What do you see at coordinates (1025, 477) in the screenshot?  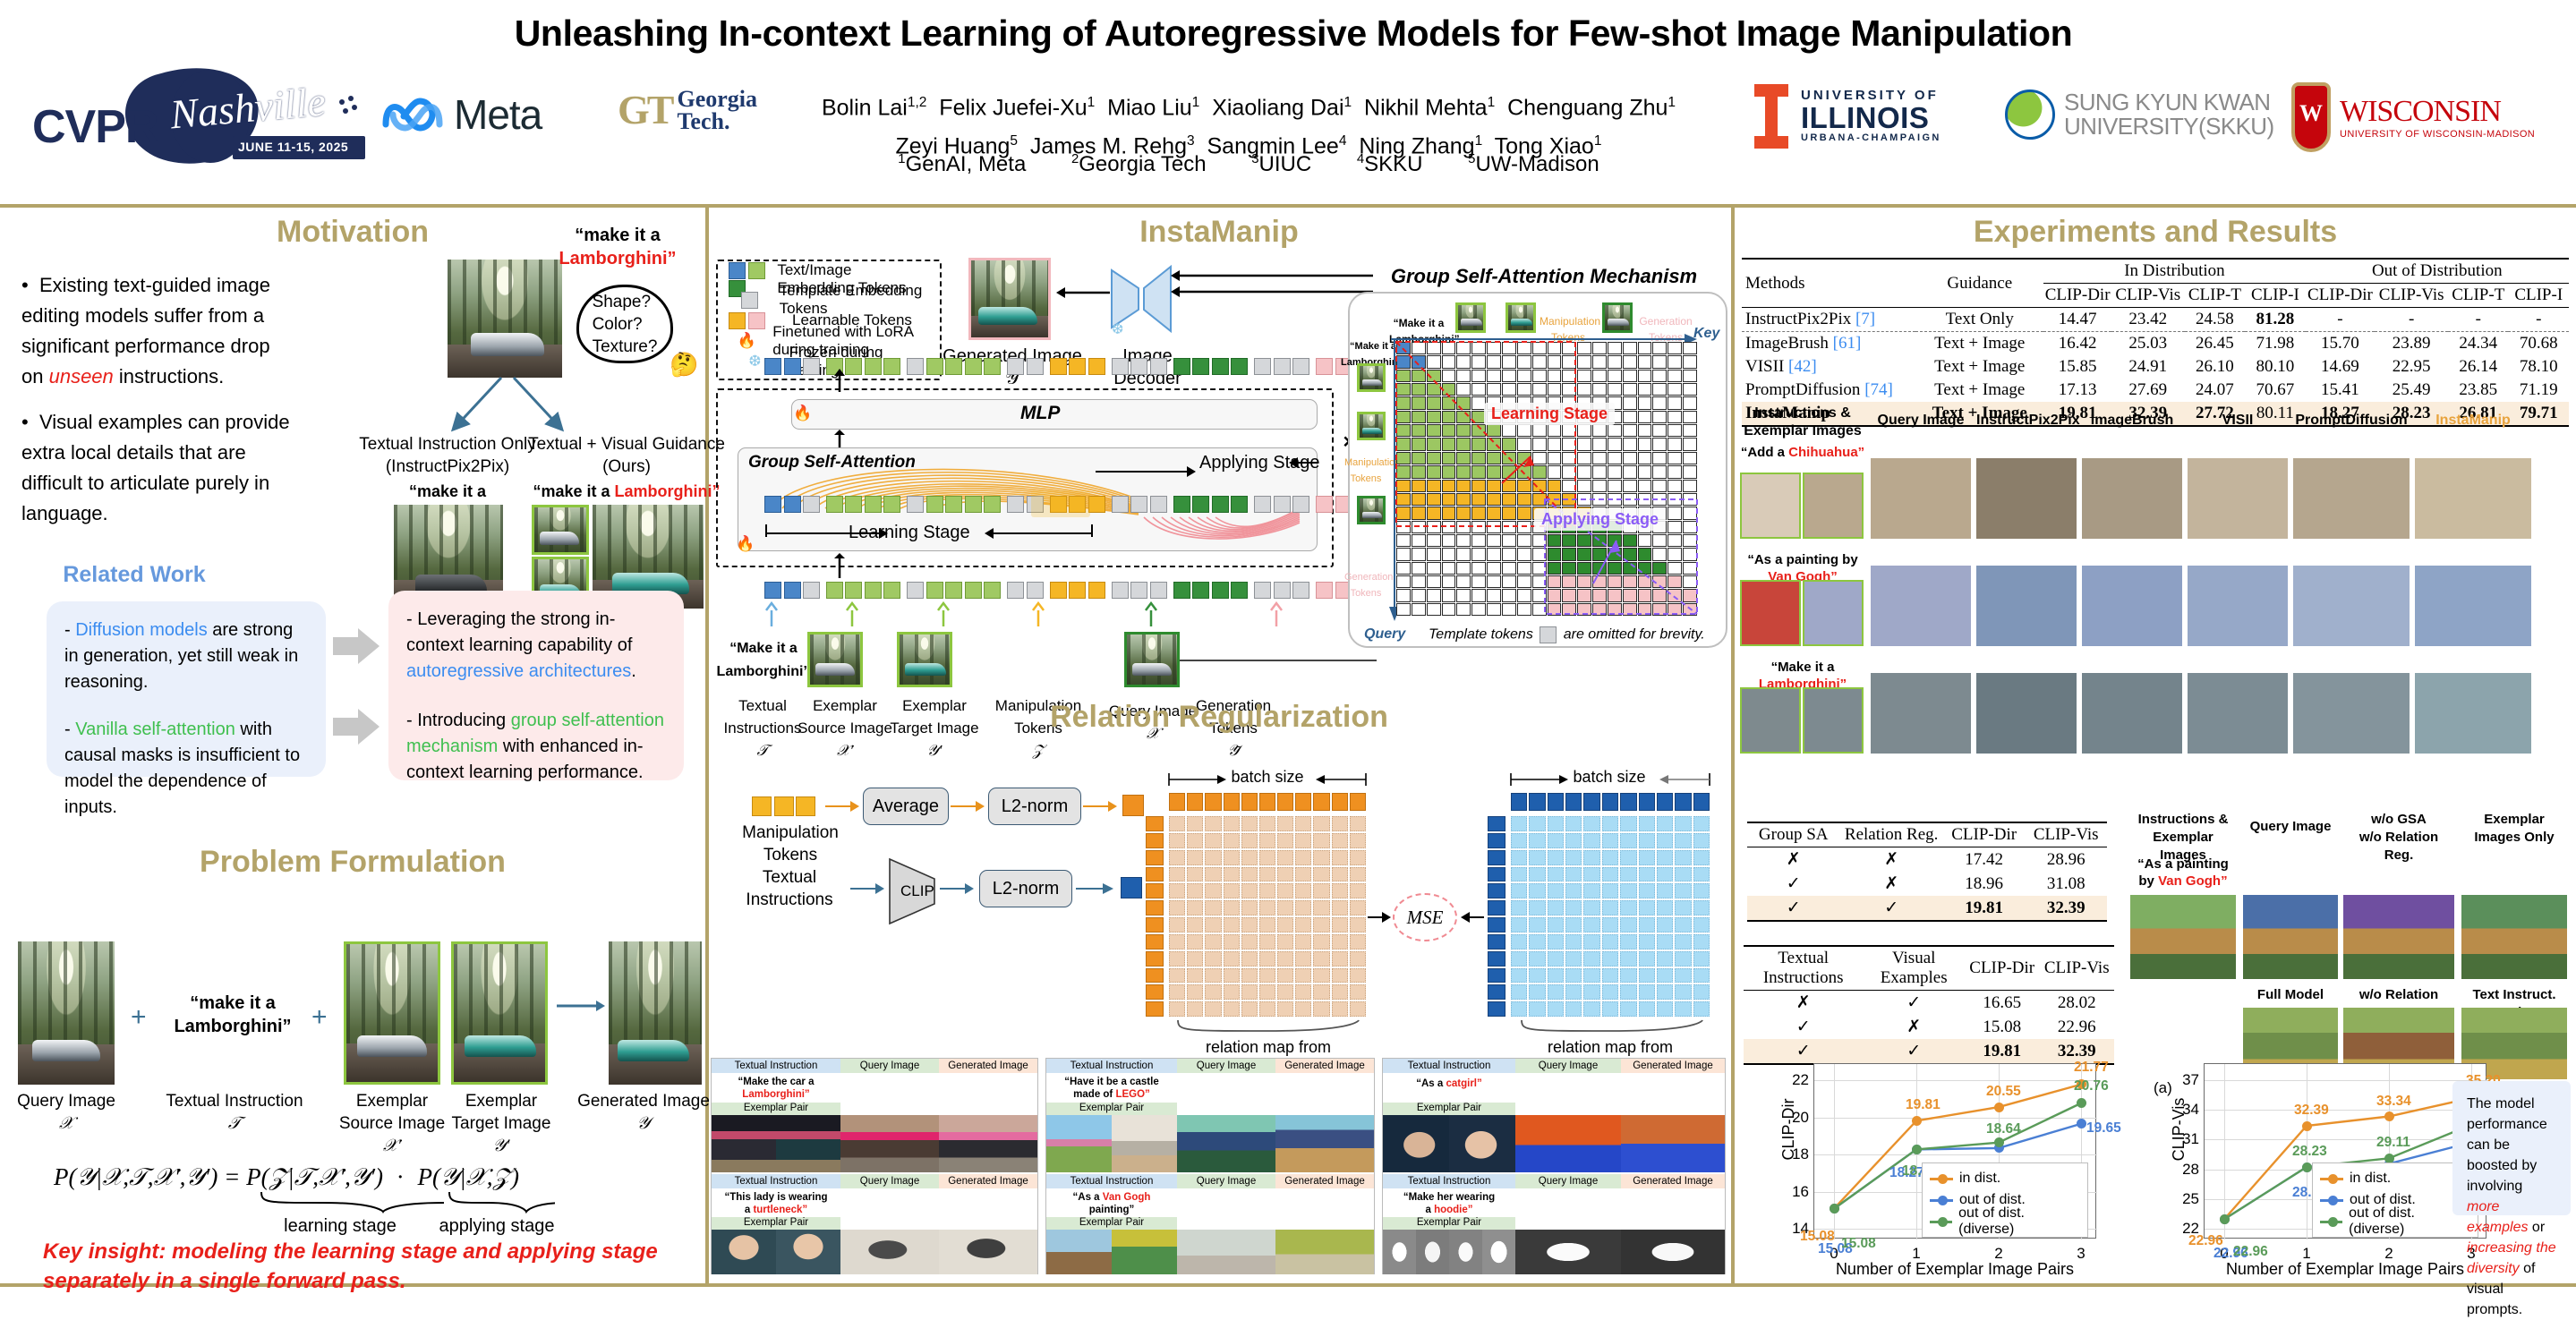 I see `transformer-block` at bounding box center [1025, 477].